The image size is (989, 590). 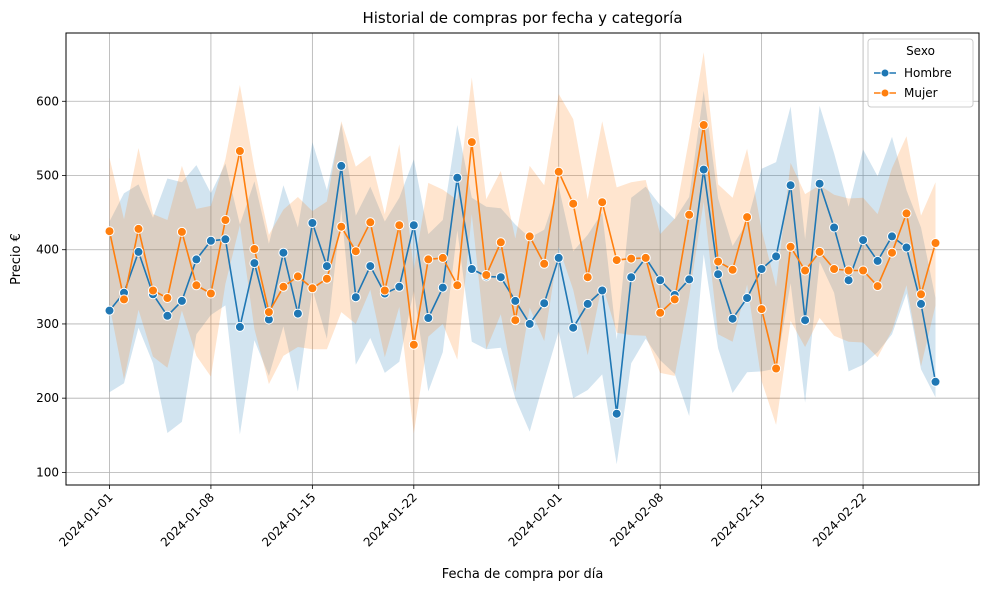 I want to click on legend-label-mujer: Mujer, so click(x=921, y=93).